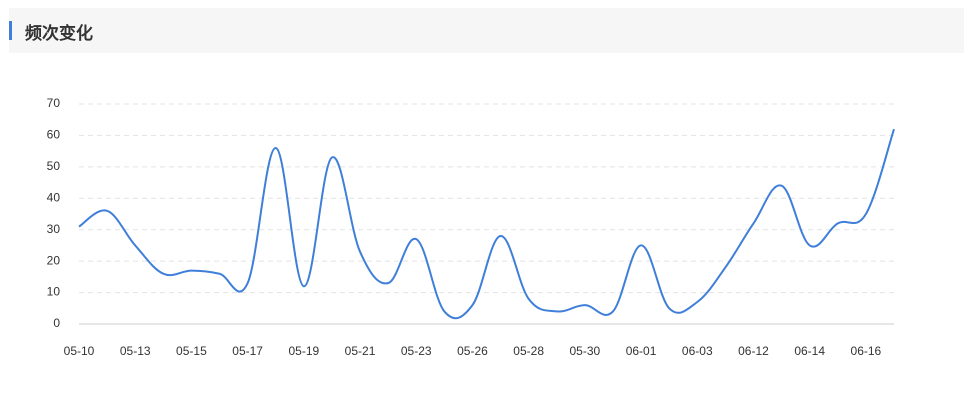 This screenshot has height=401, width=971. I want to click on x-tick-label: 05-26, so click(472, 351).